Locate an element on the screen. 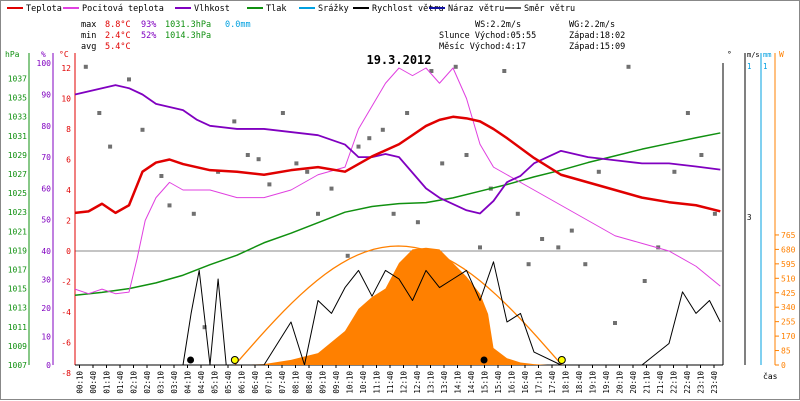 The height and width of the screenshot is (401, 800). x-tick-44: 22:10 is located at coordinates (674, 382).